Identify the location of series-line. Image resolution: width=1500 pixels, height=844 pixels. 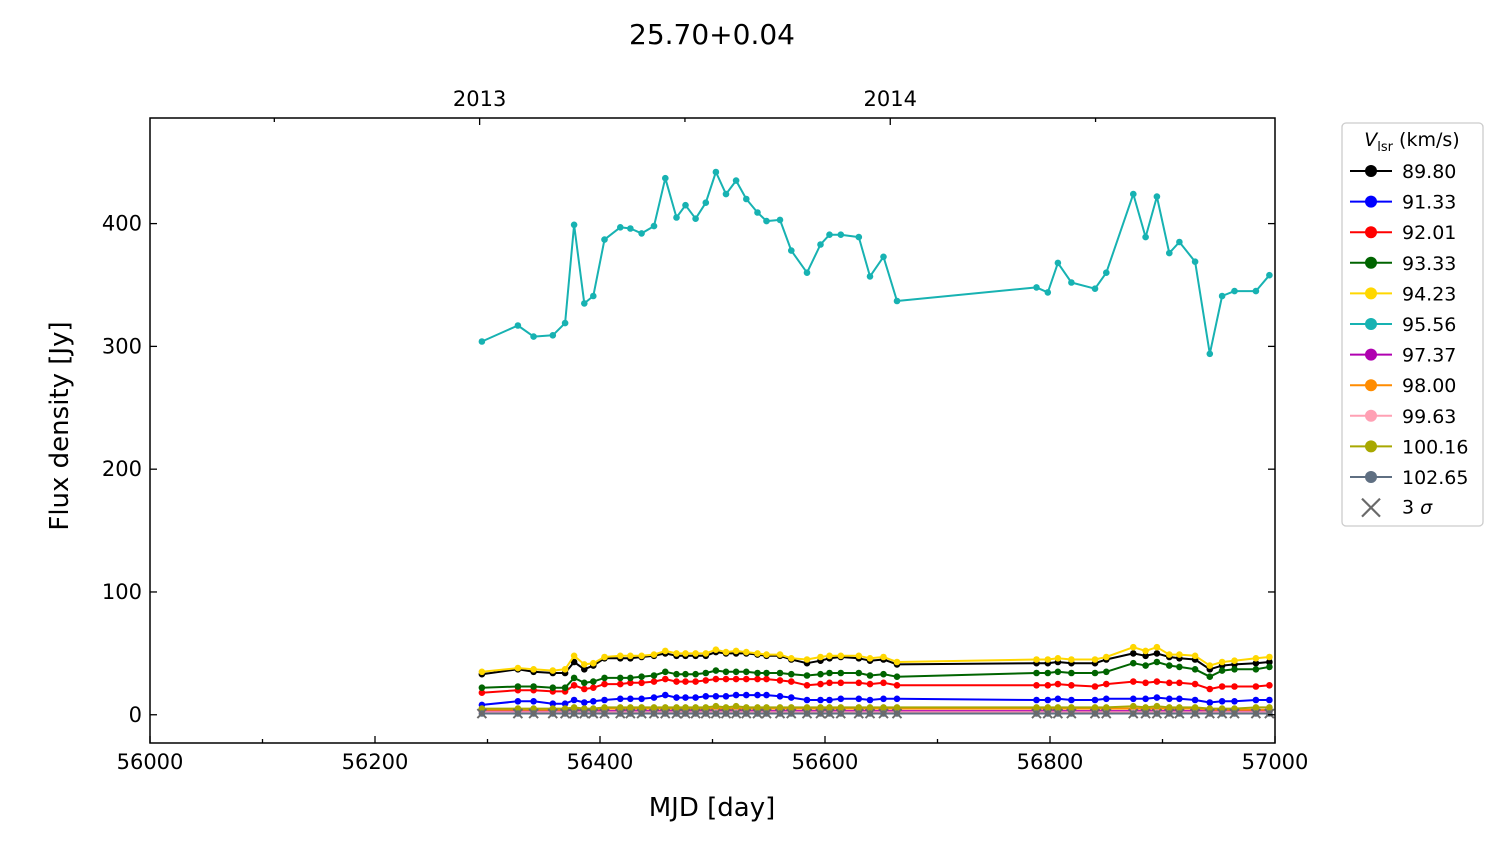
(875, 686).